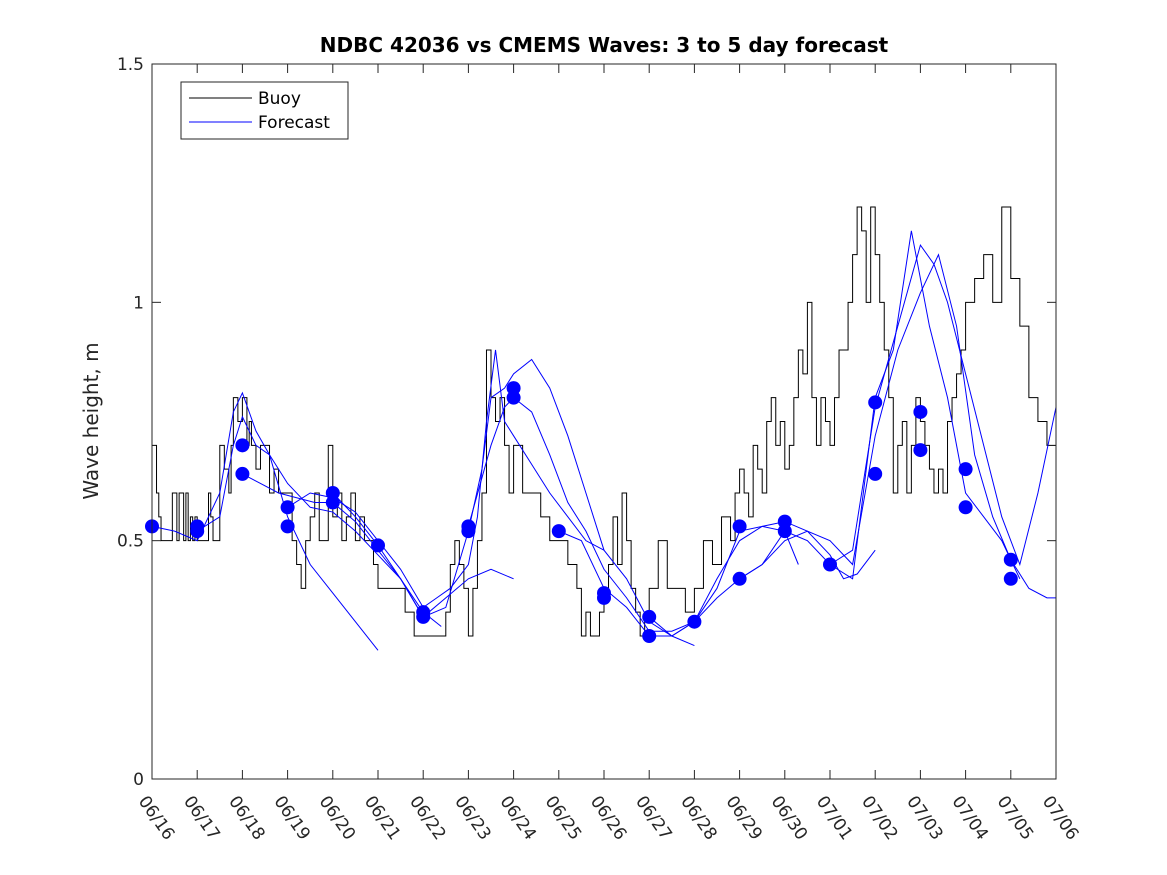  I want to click on x-tick-label: 07/05, so click(1015, 818).